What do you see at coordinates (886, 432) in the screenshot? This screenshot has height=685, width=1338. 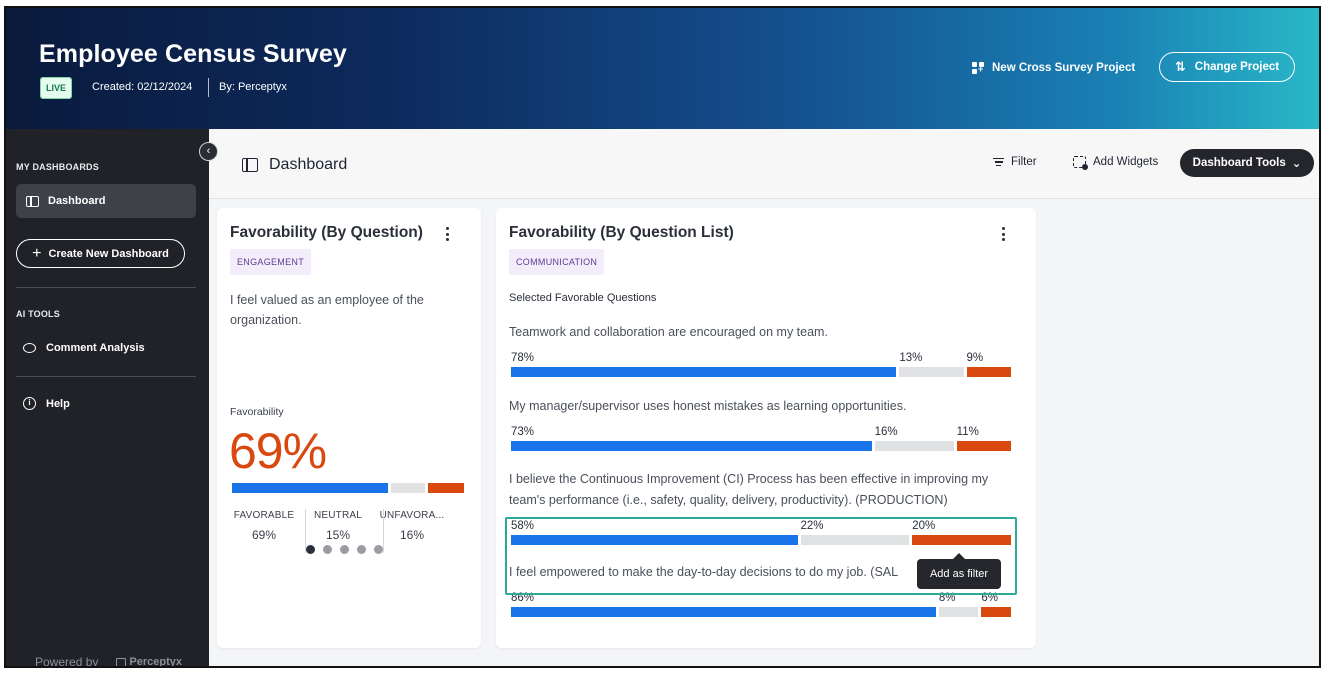 I see `neutral-percent: 16%` at bounding box center [886, 432].